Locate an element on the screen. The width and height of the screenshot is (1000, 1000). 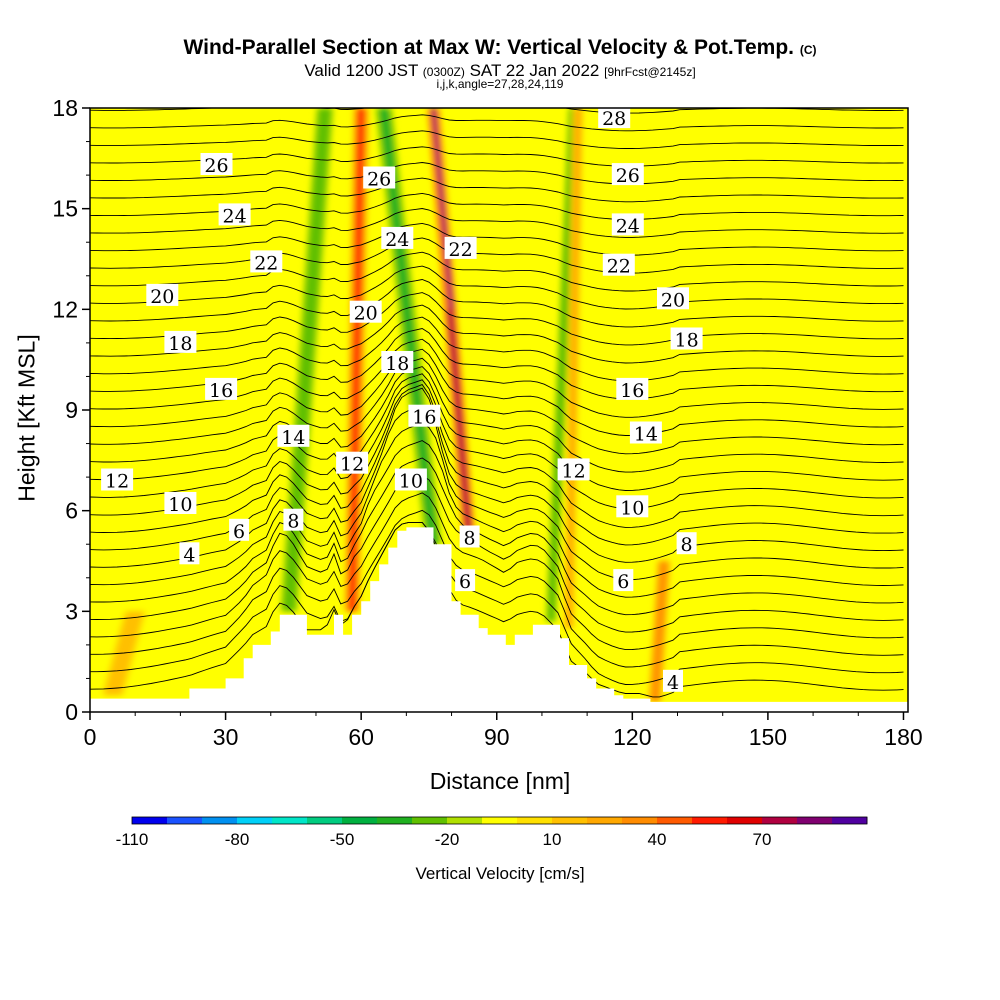
colorbar-label: Vertical Velocity [cm/s] is located at coordinates (500, 873).